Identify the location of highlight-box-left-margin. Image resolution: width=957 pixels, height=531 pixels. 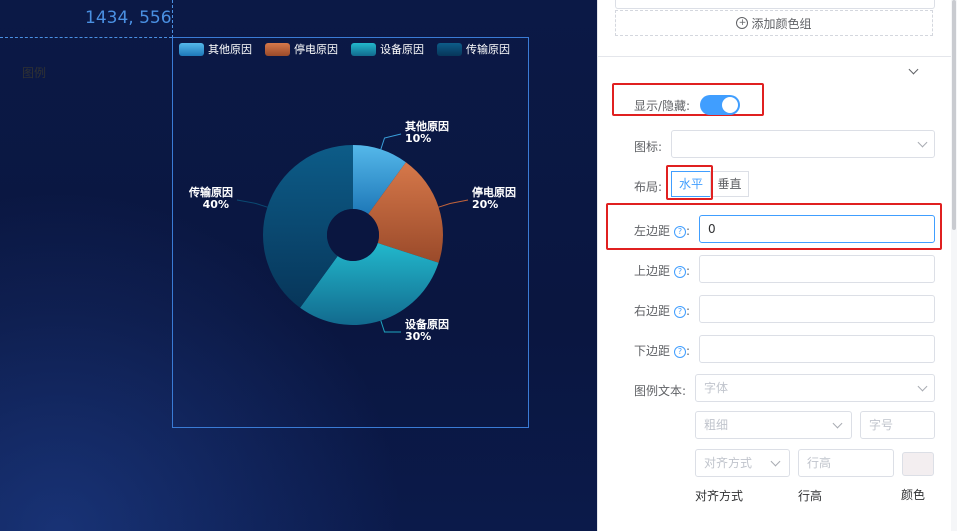
(774, 226).